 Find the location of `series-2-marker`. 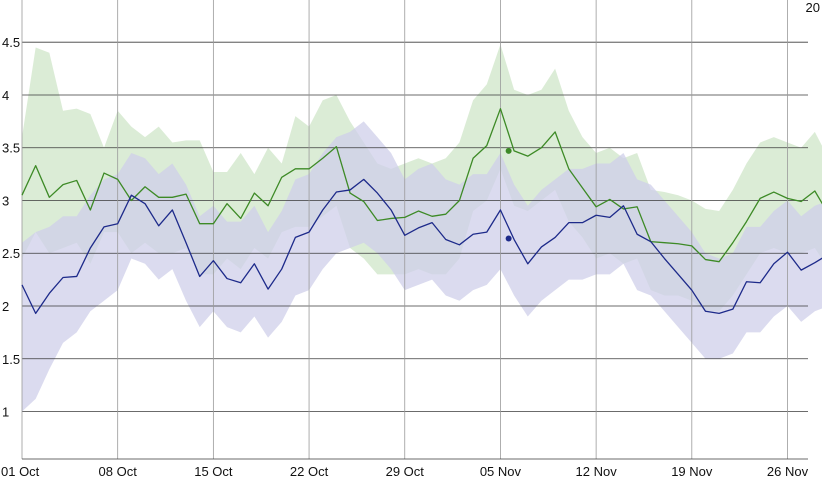

series-2-marker is located at coordinates (508, 238).